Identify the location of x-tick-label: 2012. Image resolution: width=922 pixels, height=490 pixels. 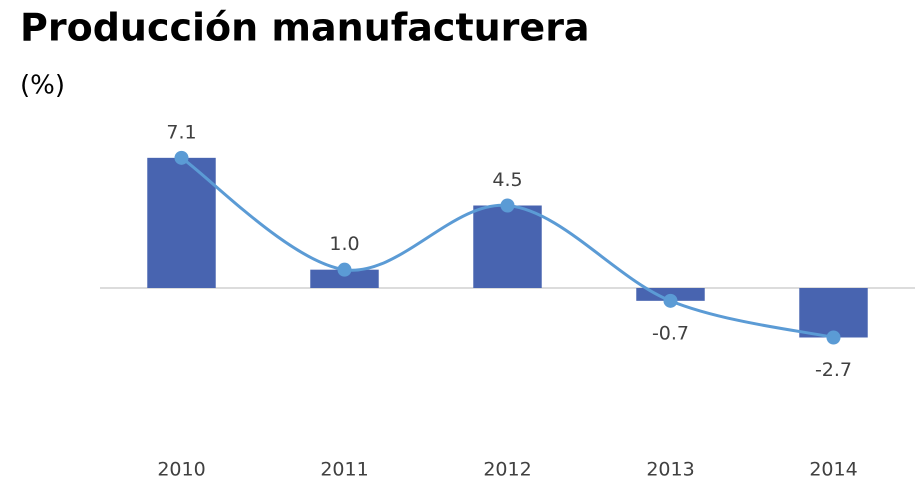
(507, 470).